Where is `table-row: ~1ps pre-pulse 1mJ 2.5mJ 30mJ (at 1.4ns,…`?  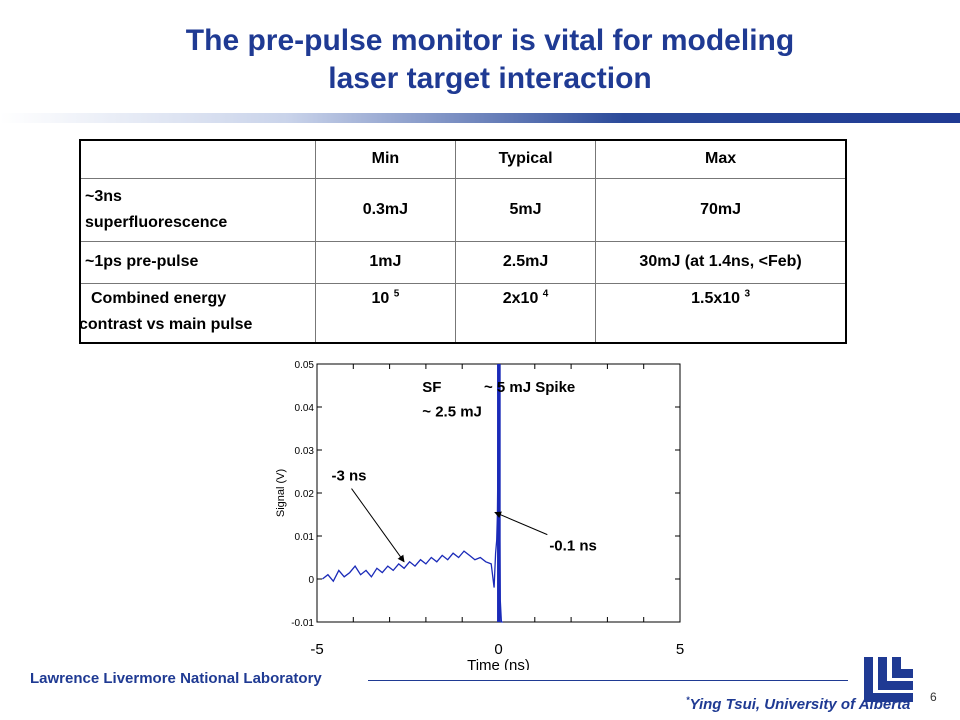 table-row: ~1ps pre-pulse 1mJ 2.5mJ 30mJ (at 1.4ns,… is located at coordinates (463, 262).